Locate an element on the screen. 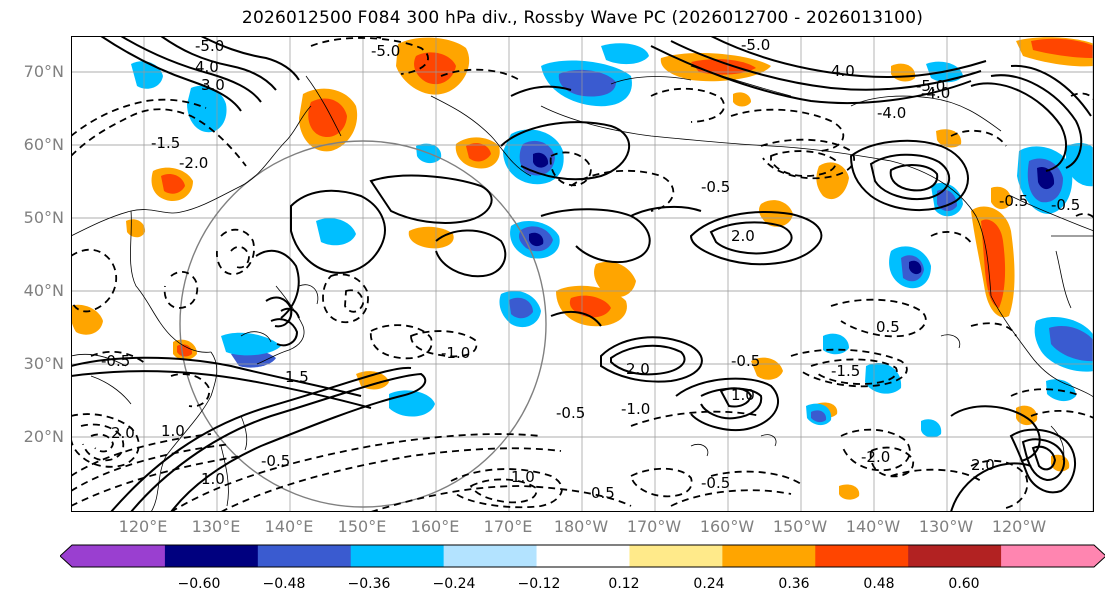  colorbar-tick: 0.48 is located at coordinates (879, 584).